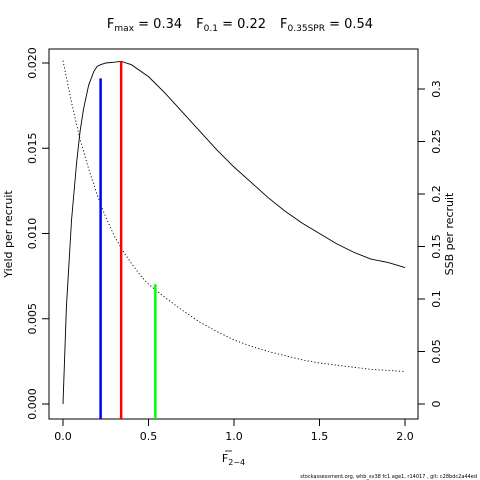 The height and width of the screenshot is (480, 480). What do you see at coordinates (199, 24) in the screenshot?
I see `title-f01-label: F` at bounding box center [199, 24].